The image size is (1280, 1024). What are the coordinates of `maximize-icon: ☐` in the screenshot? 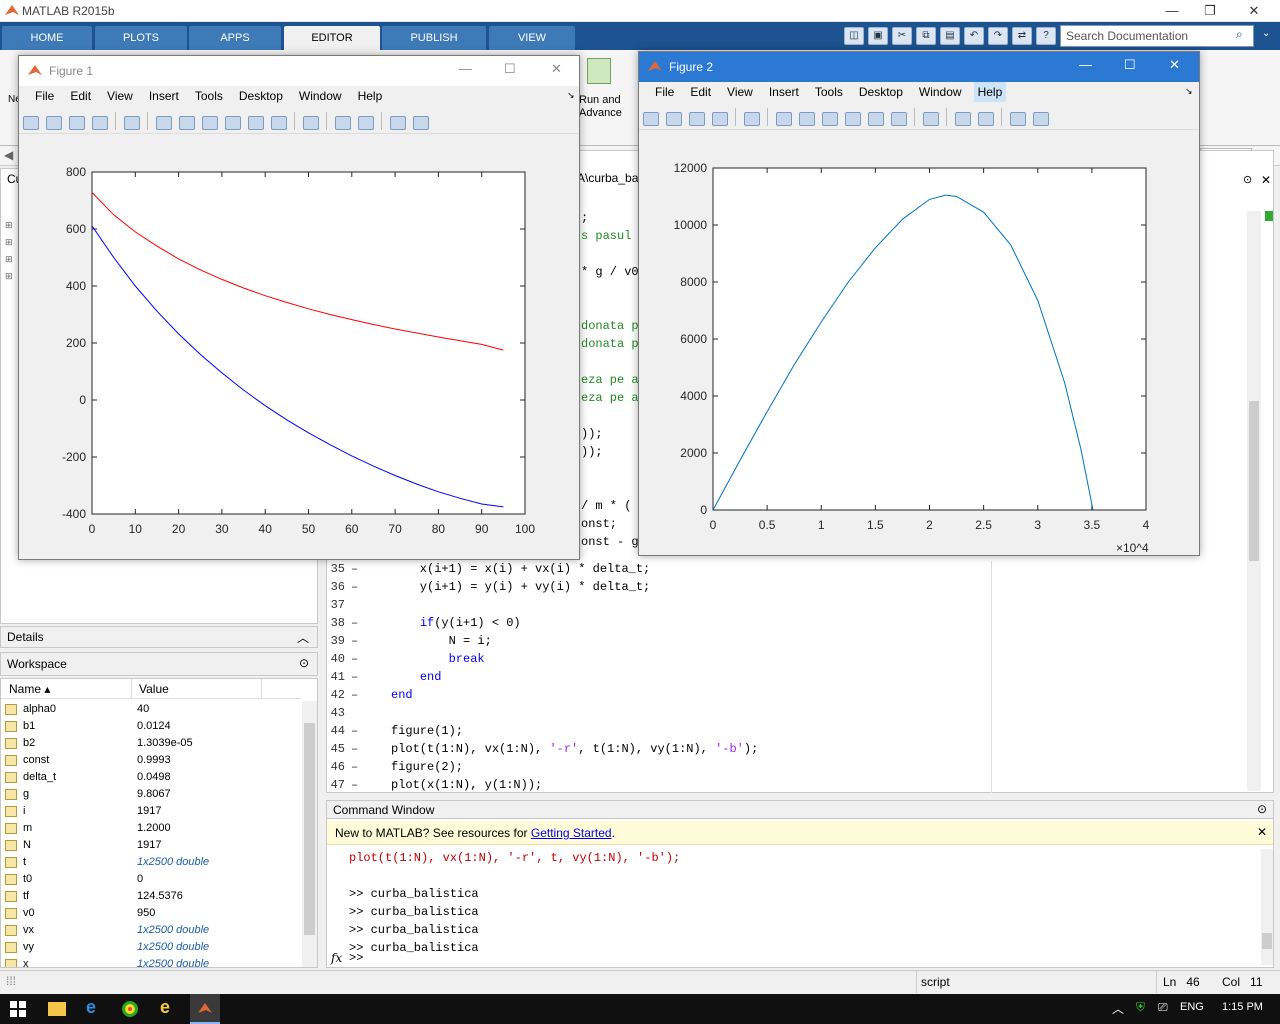 It's located at (510, 68).